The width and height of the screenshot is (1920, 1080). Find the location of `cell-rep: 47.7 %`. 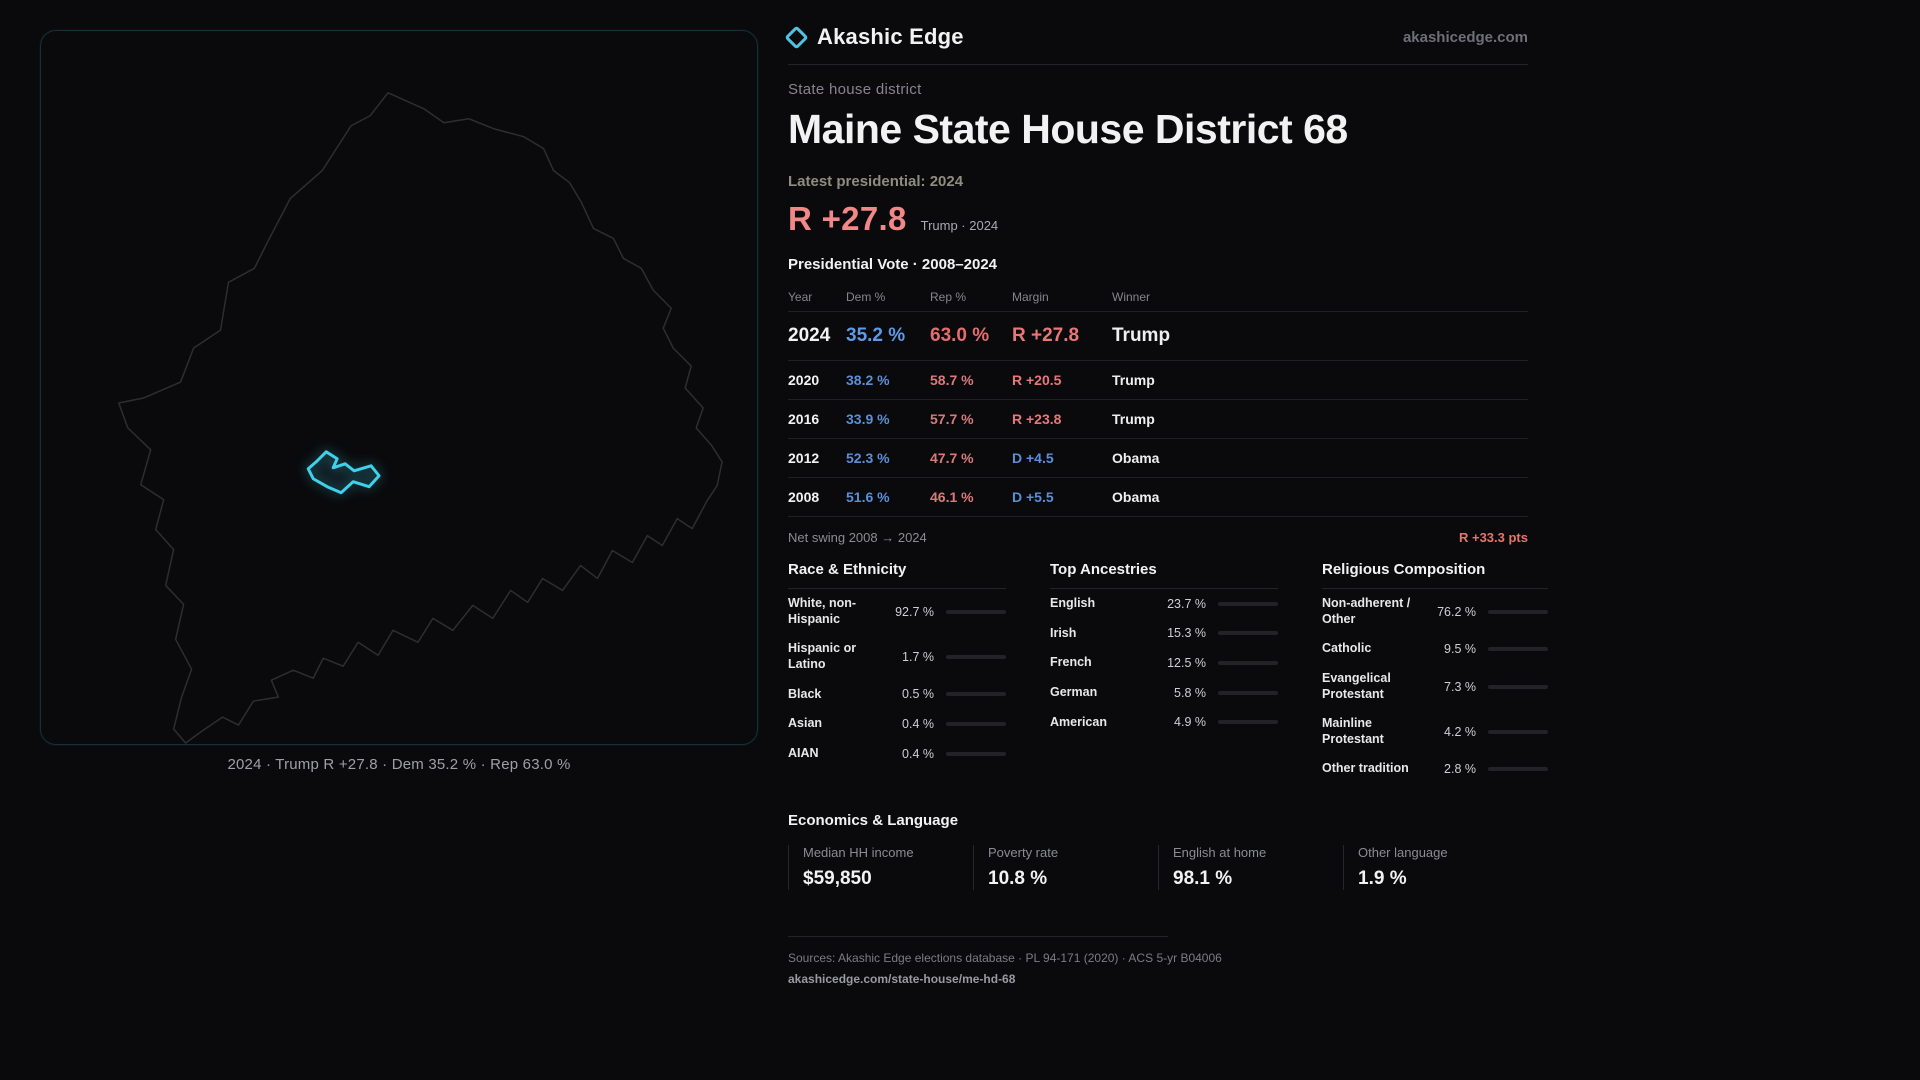

cell-rep: 47.7 % is located at coordinates (952, 458).